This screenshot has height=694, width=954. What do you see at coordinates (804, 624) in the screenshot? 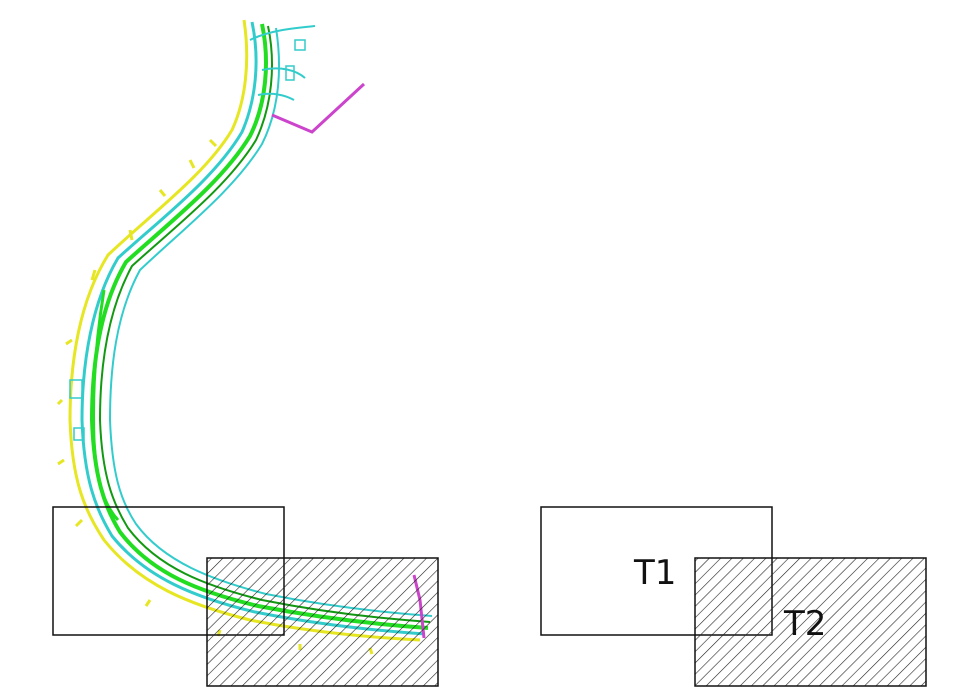
I see `tile-label-t2: T2` at bounding box center [804, 624].